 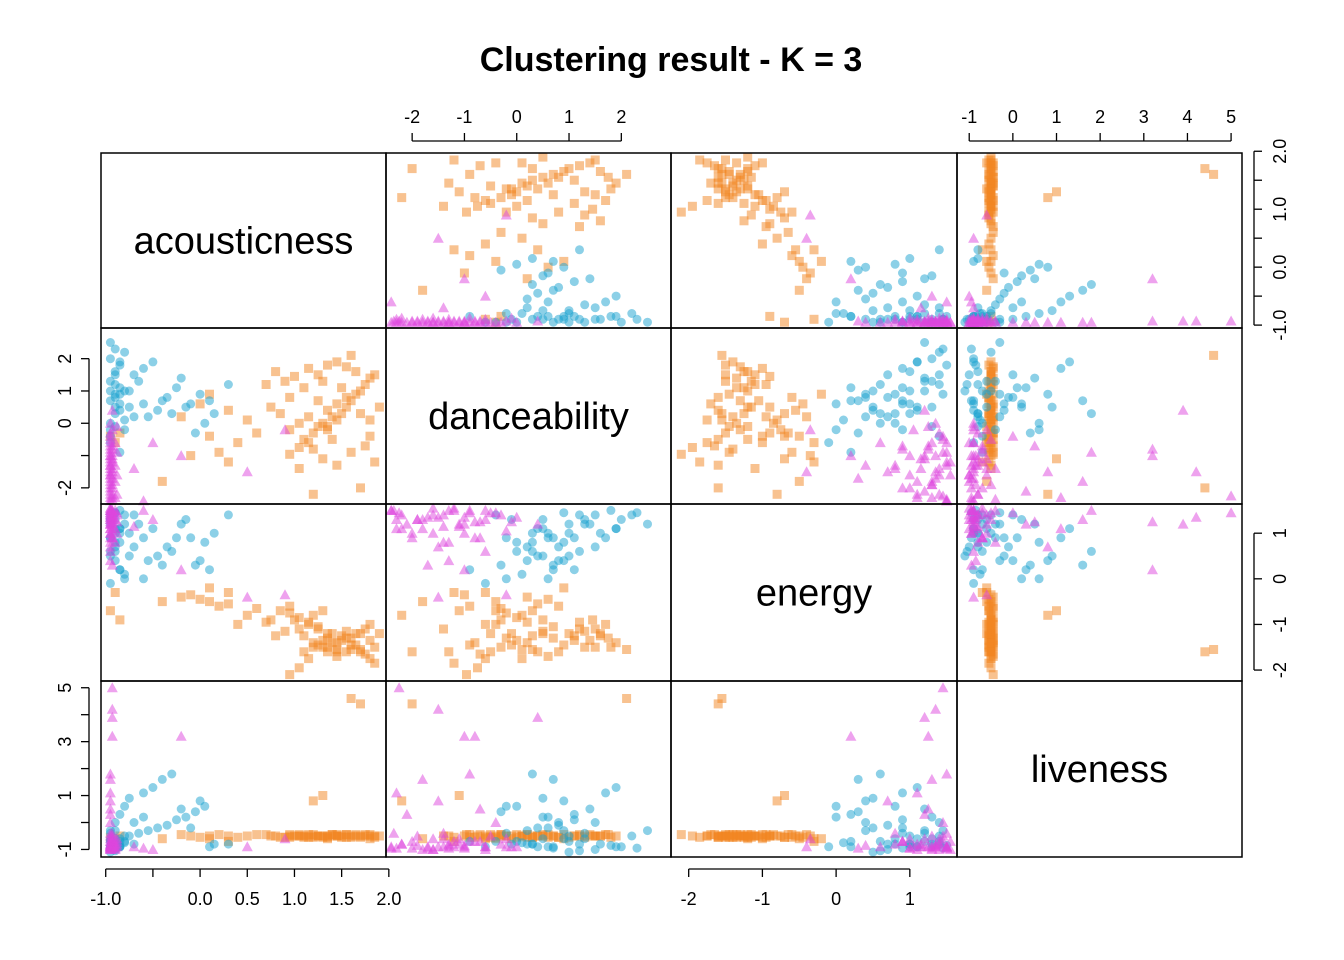 What do you see at coordinates (1280, 325) in the screenshot?
I see `tick-label-right-acousticness: -1.0` at bounding box center [1280, 325].